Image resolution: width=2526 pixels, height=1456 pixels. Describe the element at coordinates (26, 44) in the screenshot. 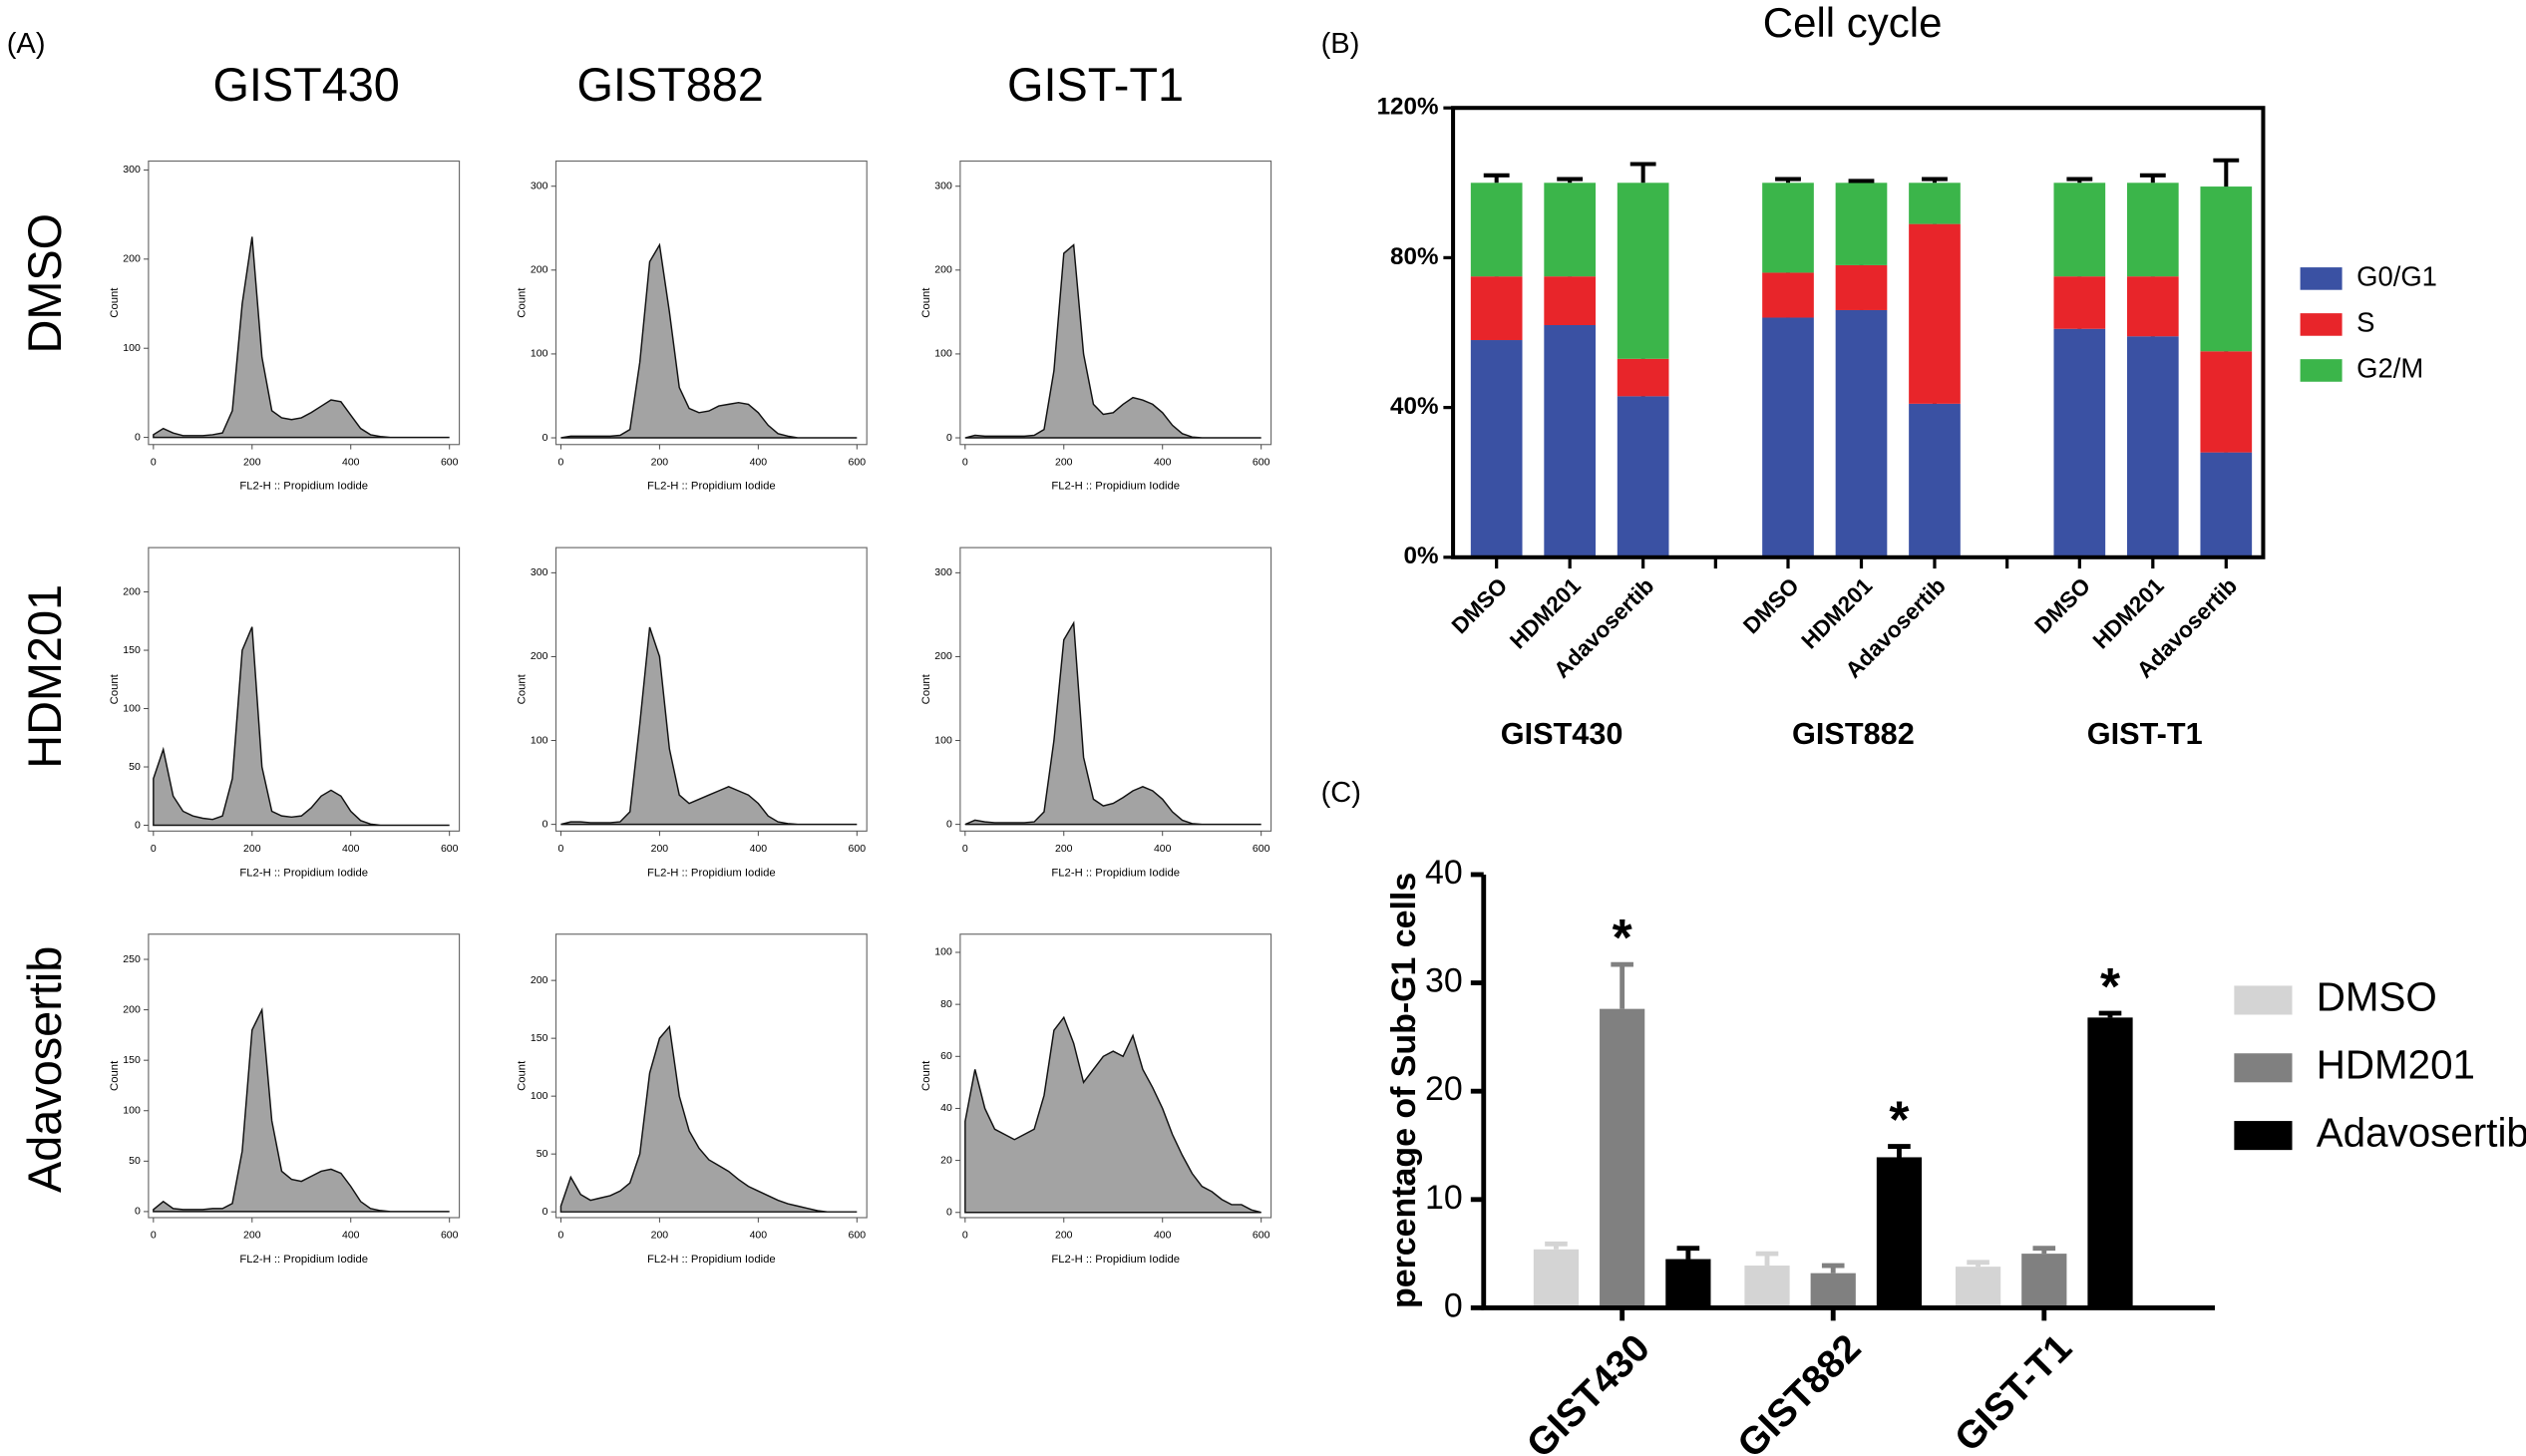

I see `panel-label: (A)` at that location.